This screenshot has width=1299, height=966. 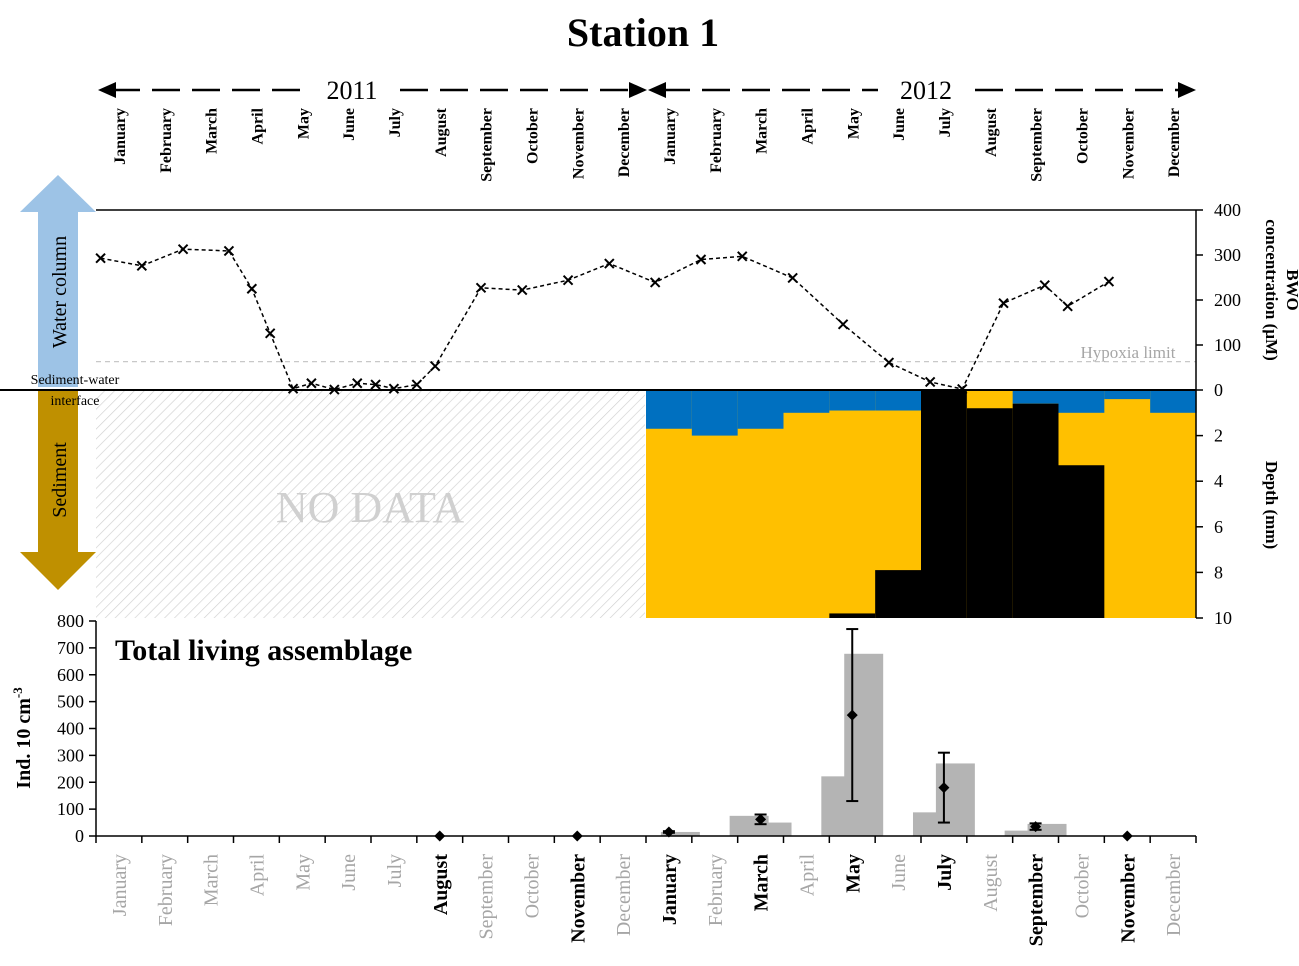 What do you see at coordinates (1218, 572) in the screenshot?
I see `depth-tick-label: 8` at bounding box center [1218, 572].